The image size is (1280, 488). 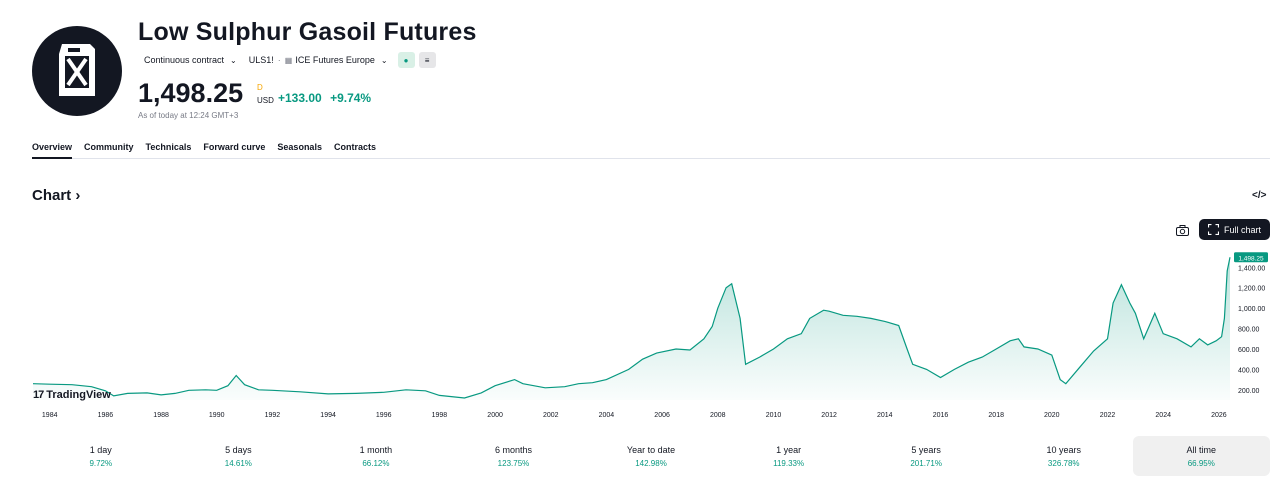 I want to click on y-tick-label: 1,200.00, so click(x=1251, y=289).